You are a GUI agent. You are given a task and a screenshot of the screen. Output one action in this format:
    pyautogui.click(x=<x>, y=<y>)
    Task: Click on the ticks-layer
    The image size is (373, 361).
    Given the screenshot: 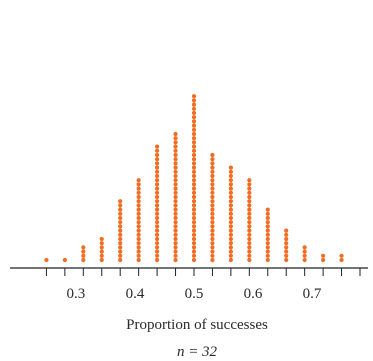 What is the action you would take?
    pyautogui.click(x=203, y=272)
    